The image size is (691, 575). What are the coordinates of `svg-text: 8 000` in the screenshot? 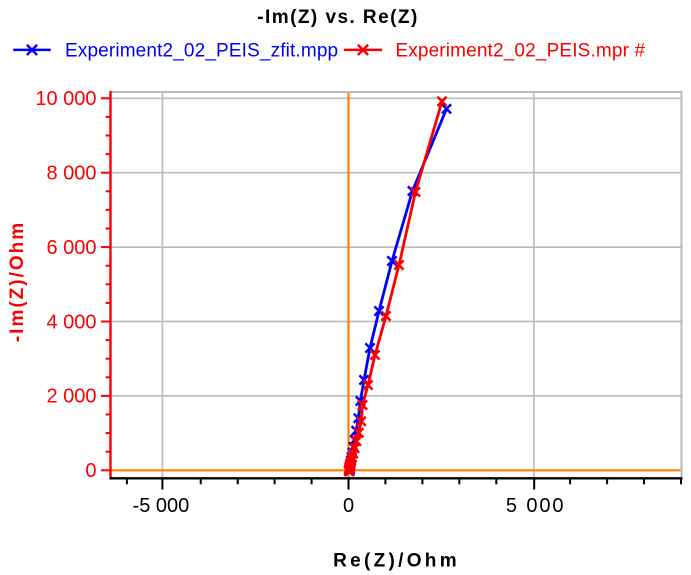 It's located at (71, 174).